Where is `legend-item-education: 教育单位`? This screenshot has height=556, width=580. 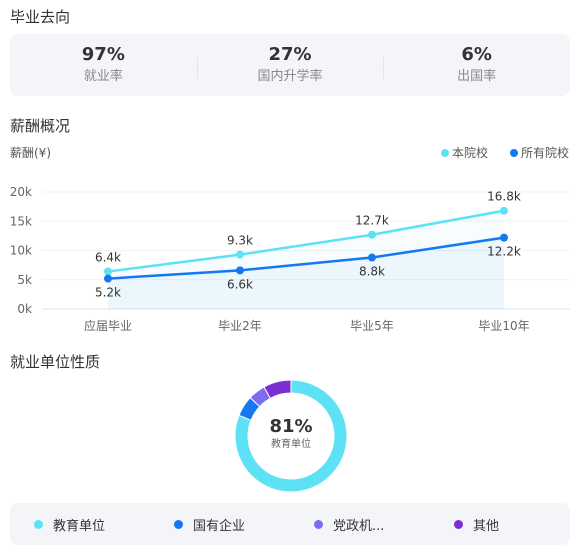
legend-item-education: 教育单位 is located at coordinates (80, 524).